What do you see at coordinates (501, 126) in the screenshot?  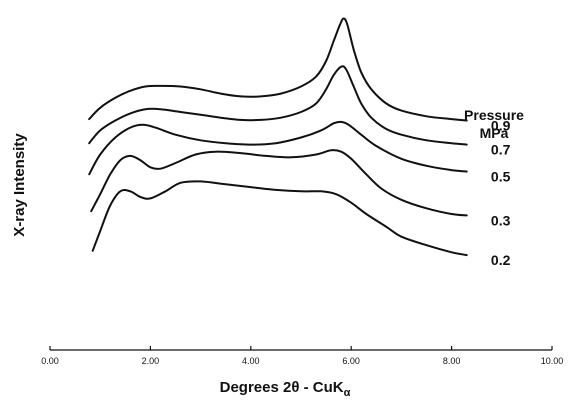 I see `series-label-0-9: 0.9` at bounding box center [501, 126].